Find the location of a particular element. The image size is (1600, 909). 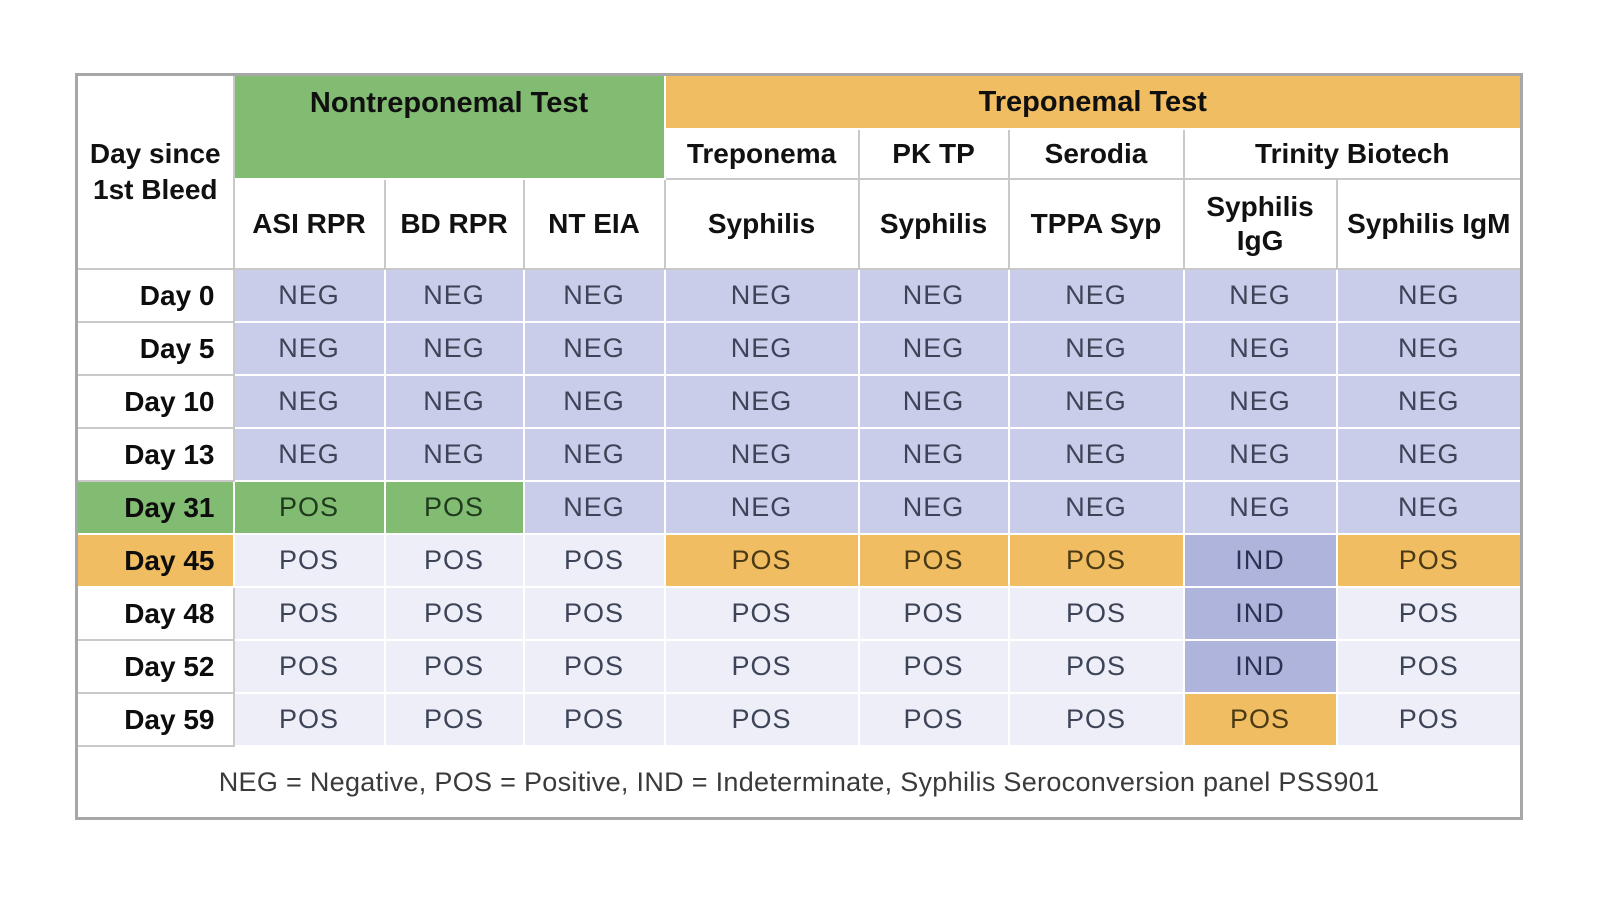

test-header-tppa-syp: TPPA Syp is located at coordinates (1096, 224).